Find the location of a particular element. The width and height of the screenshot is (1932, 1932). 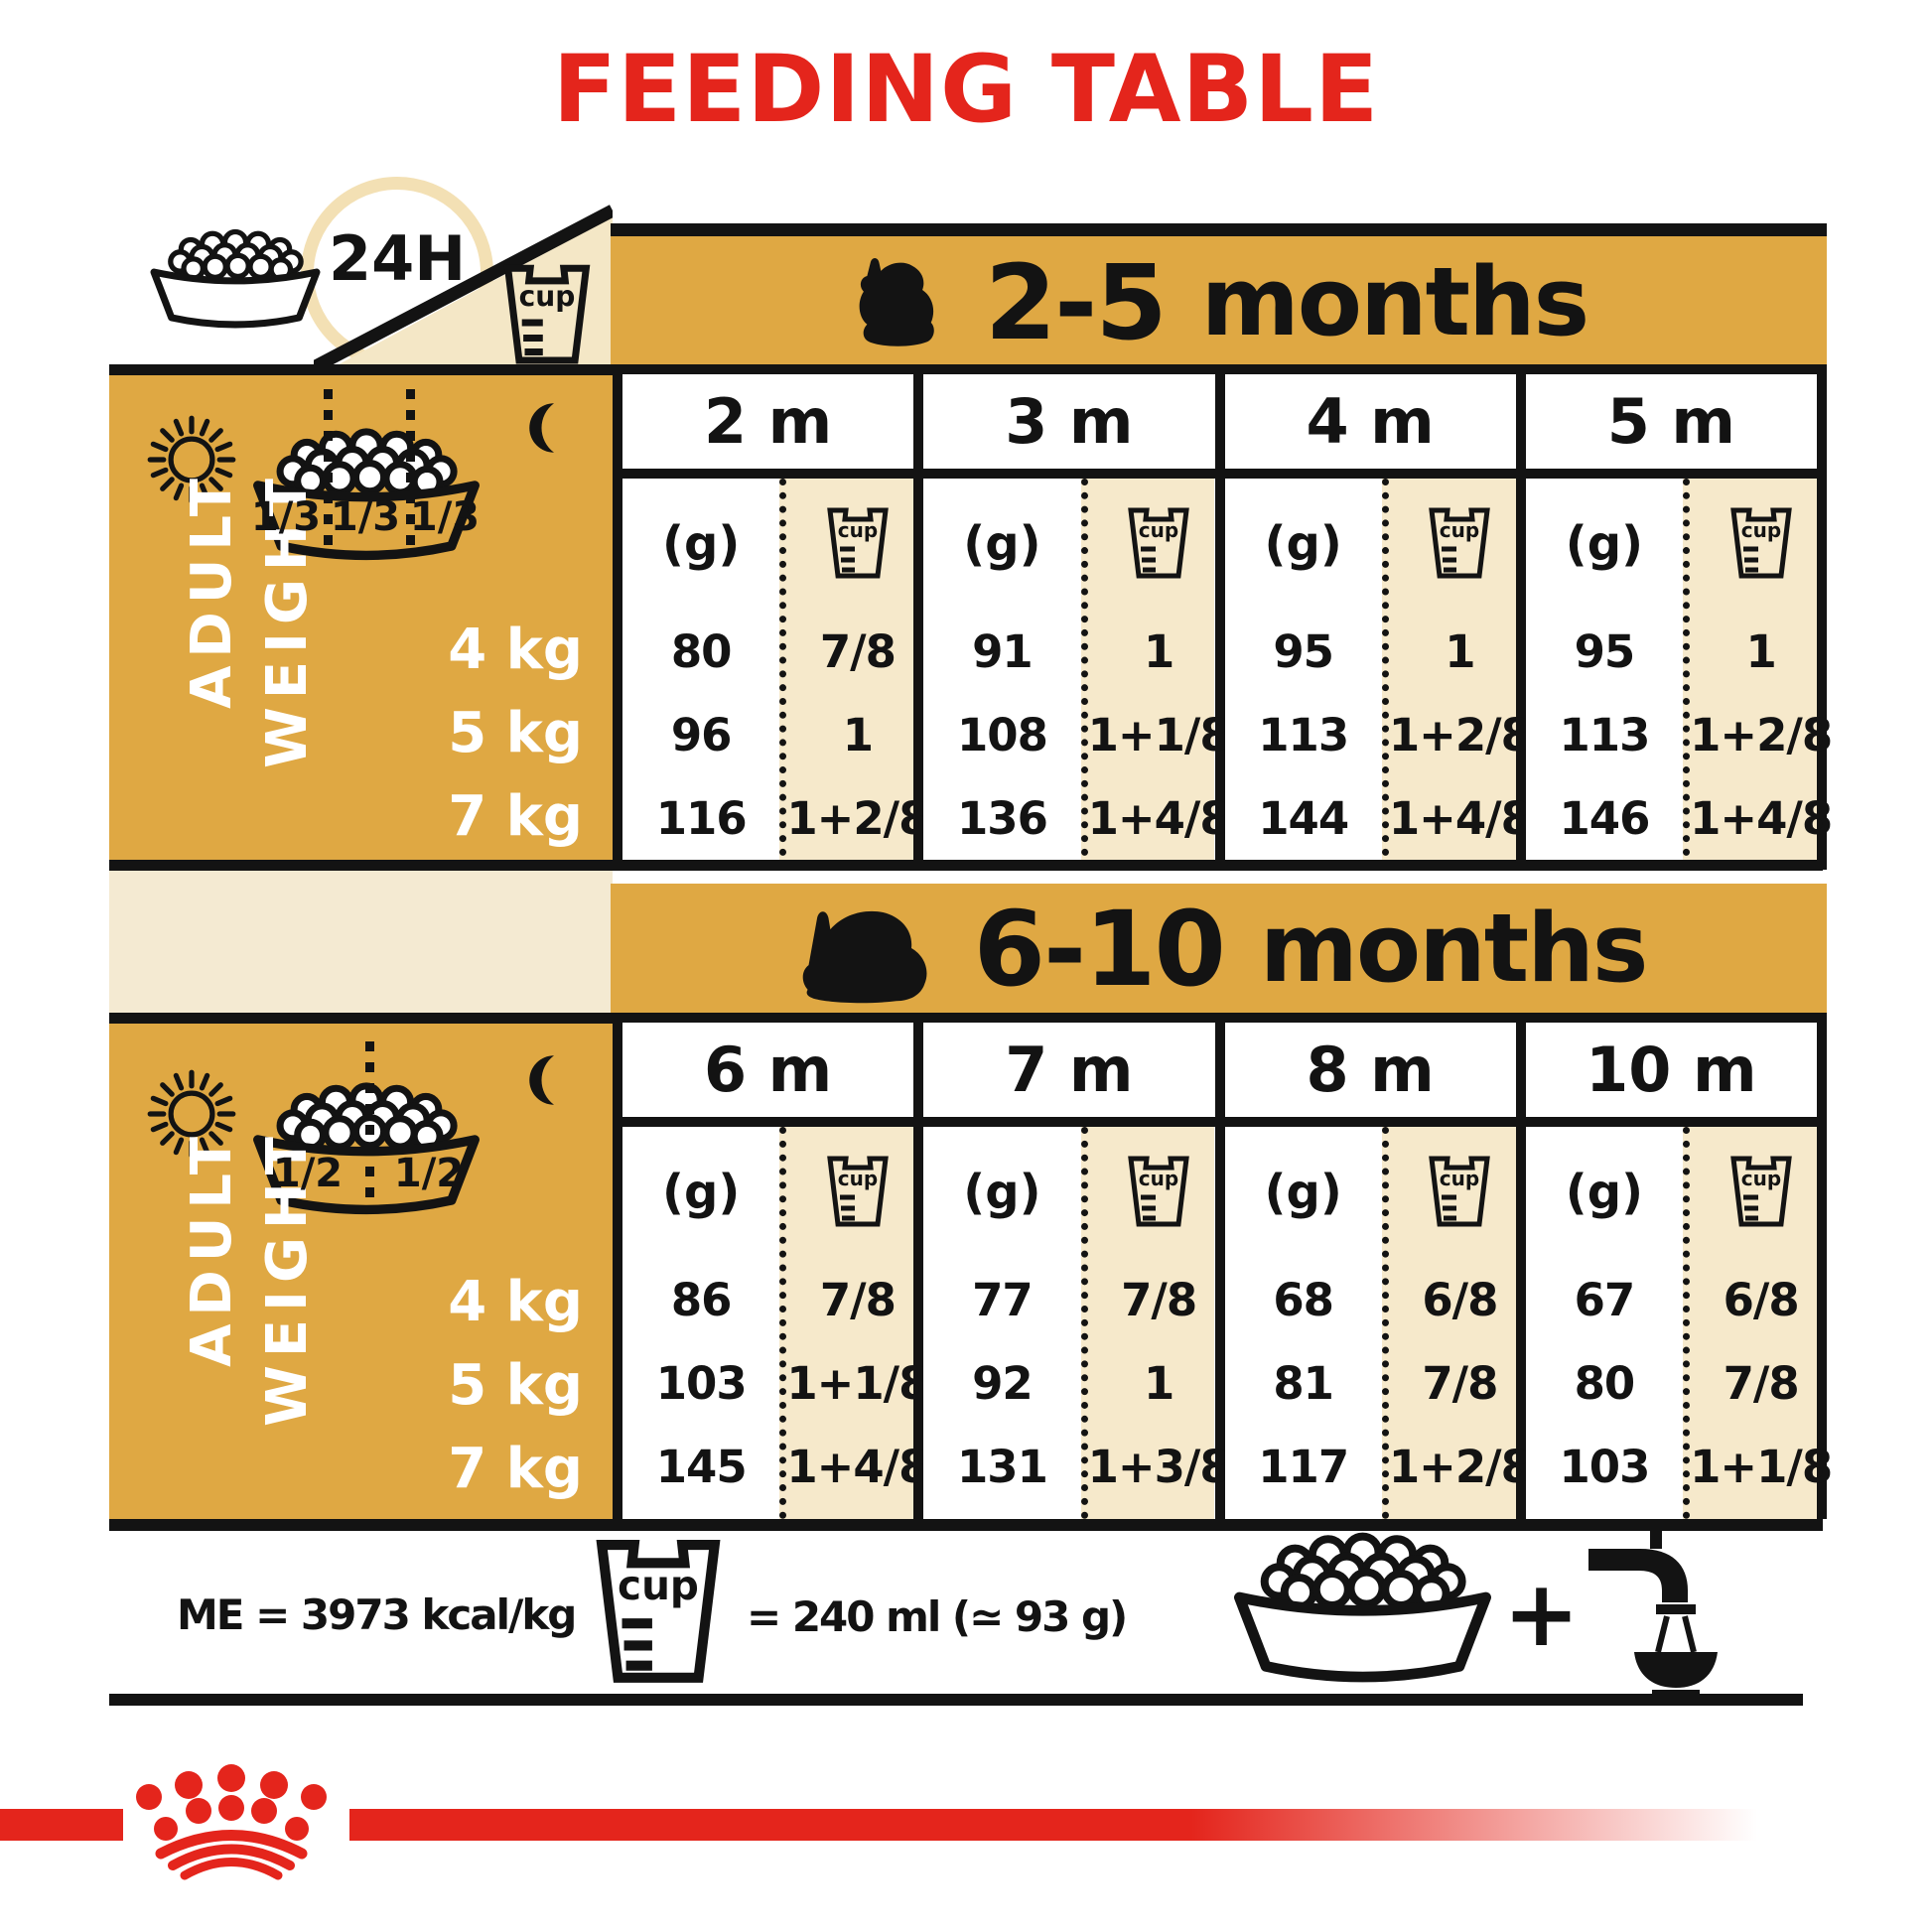

grams-value: 80 is located at coordinates (702, 651).